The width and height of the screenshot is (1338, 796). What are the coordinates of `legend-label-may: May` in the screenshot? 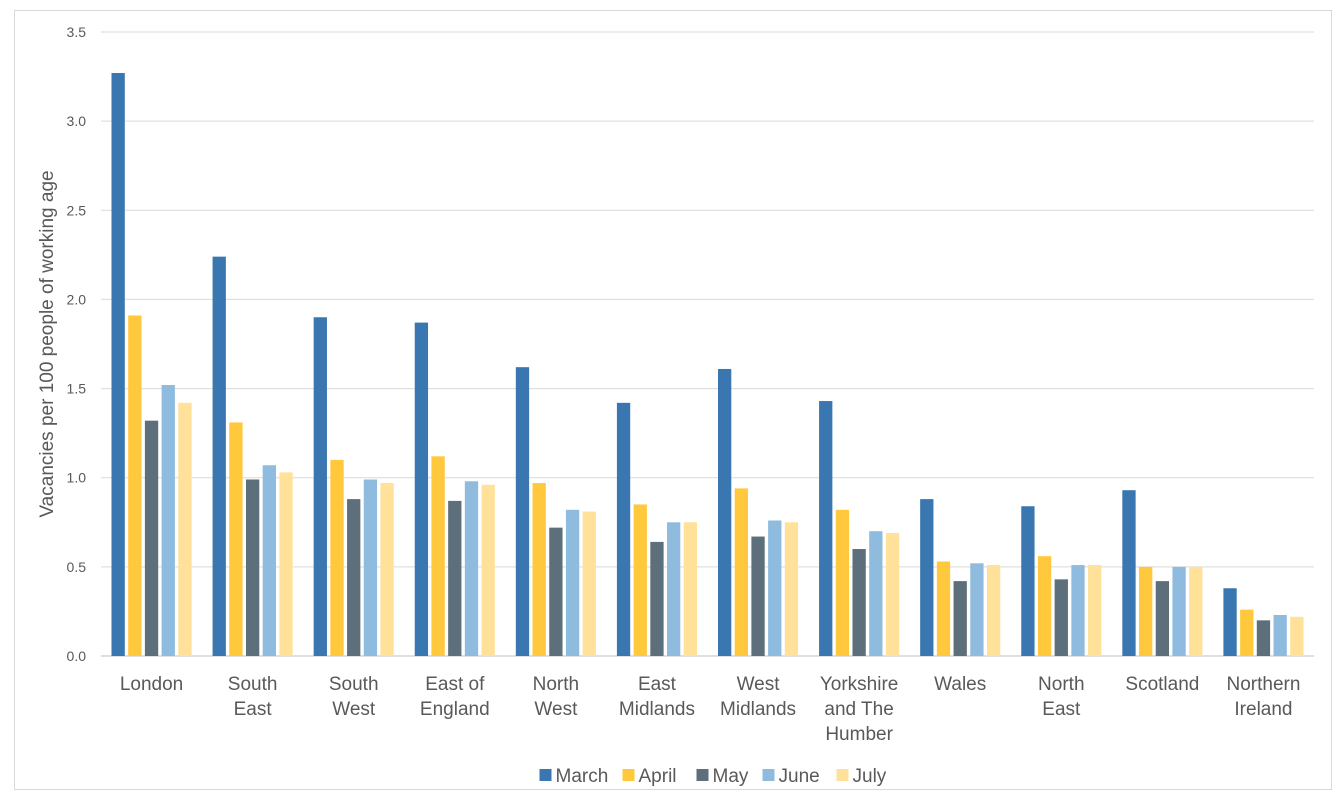 It's located at (731, 776).